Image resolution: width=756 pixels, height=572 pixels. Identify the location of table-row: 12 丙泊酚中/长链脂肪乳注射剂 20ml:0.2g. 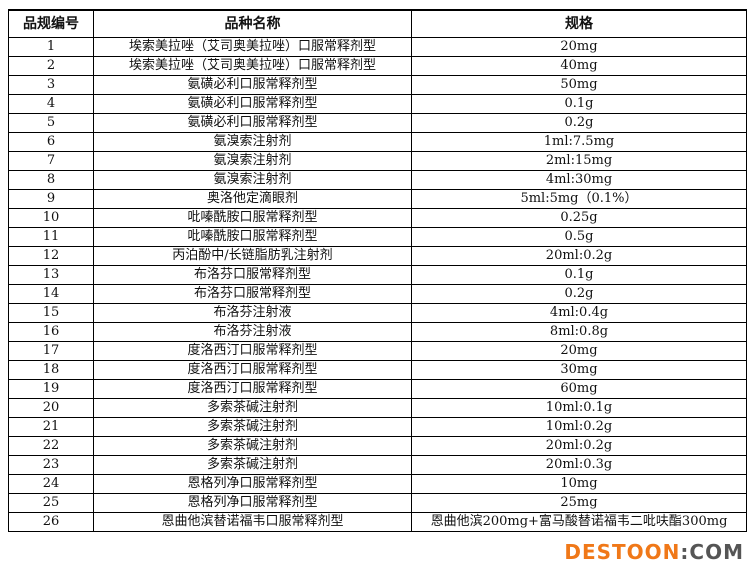
(377, 256).